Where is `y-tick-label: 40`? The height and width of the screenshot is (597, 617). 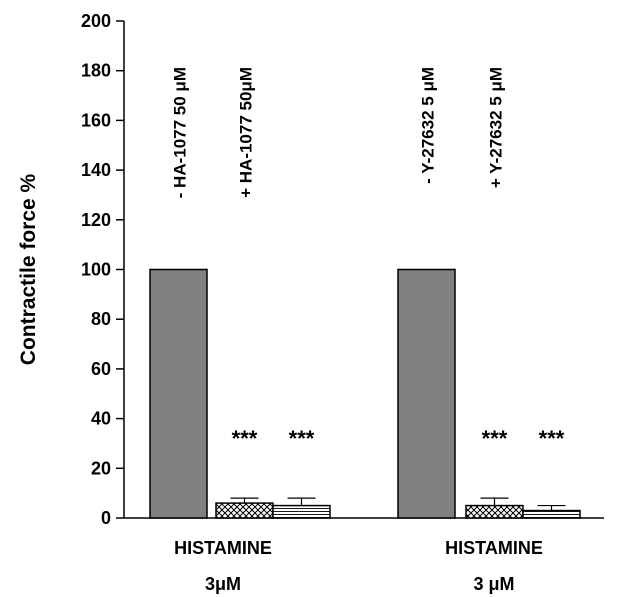
y-tick-label: 40 is located at coordinates (101, 419).